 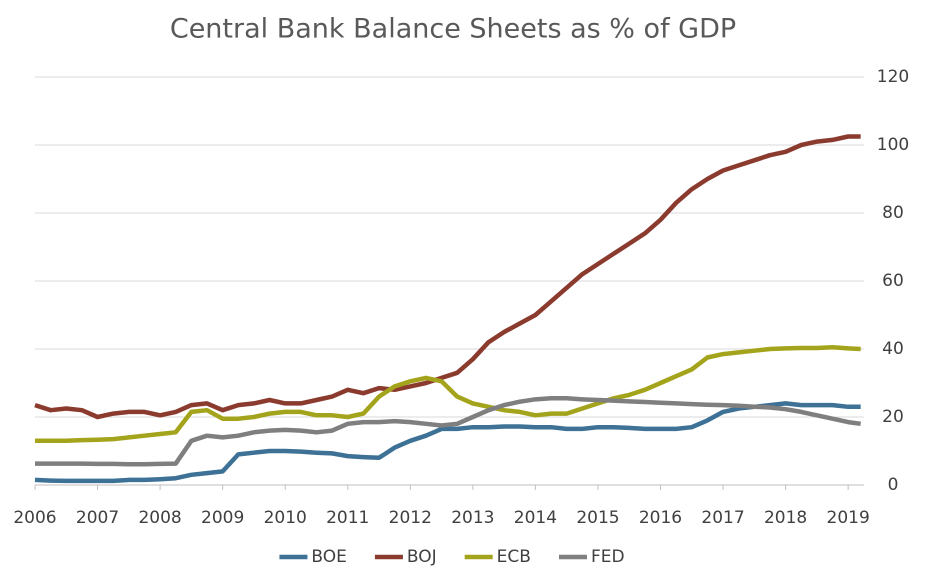 I want to click on x-tick-label: 2018, so click(x=785, y=518).